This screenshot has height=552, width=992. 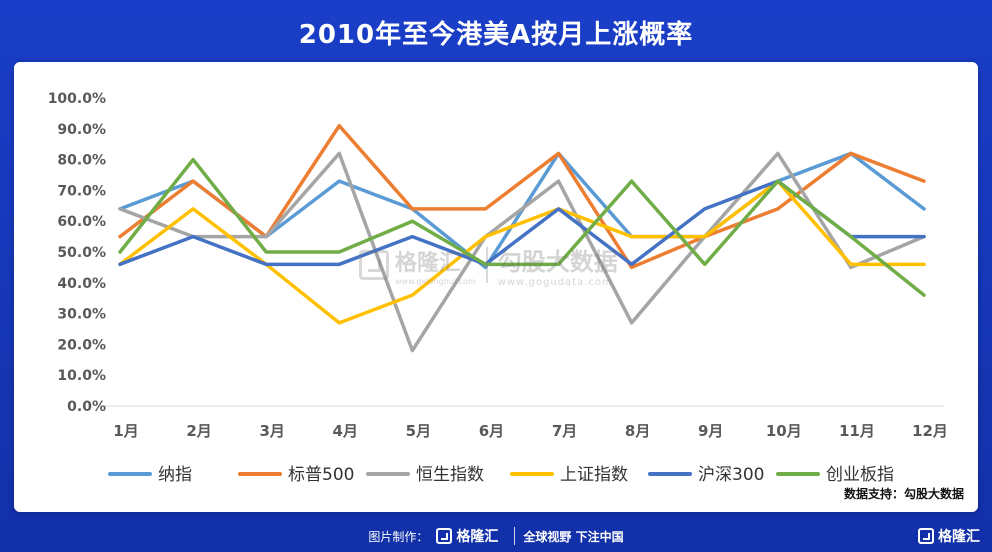 What do you see at coordinates (515, 536) in the screenshot?
I see `footer-divider` at bounding box center [515, 536].